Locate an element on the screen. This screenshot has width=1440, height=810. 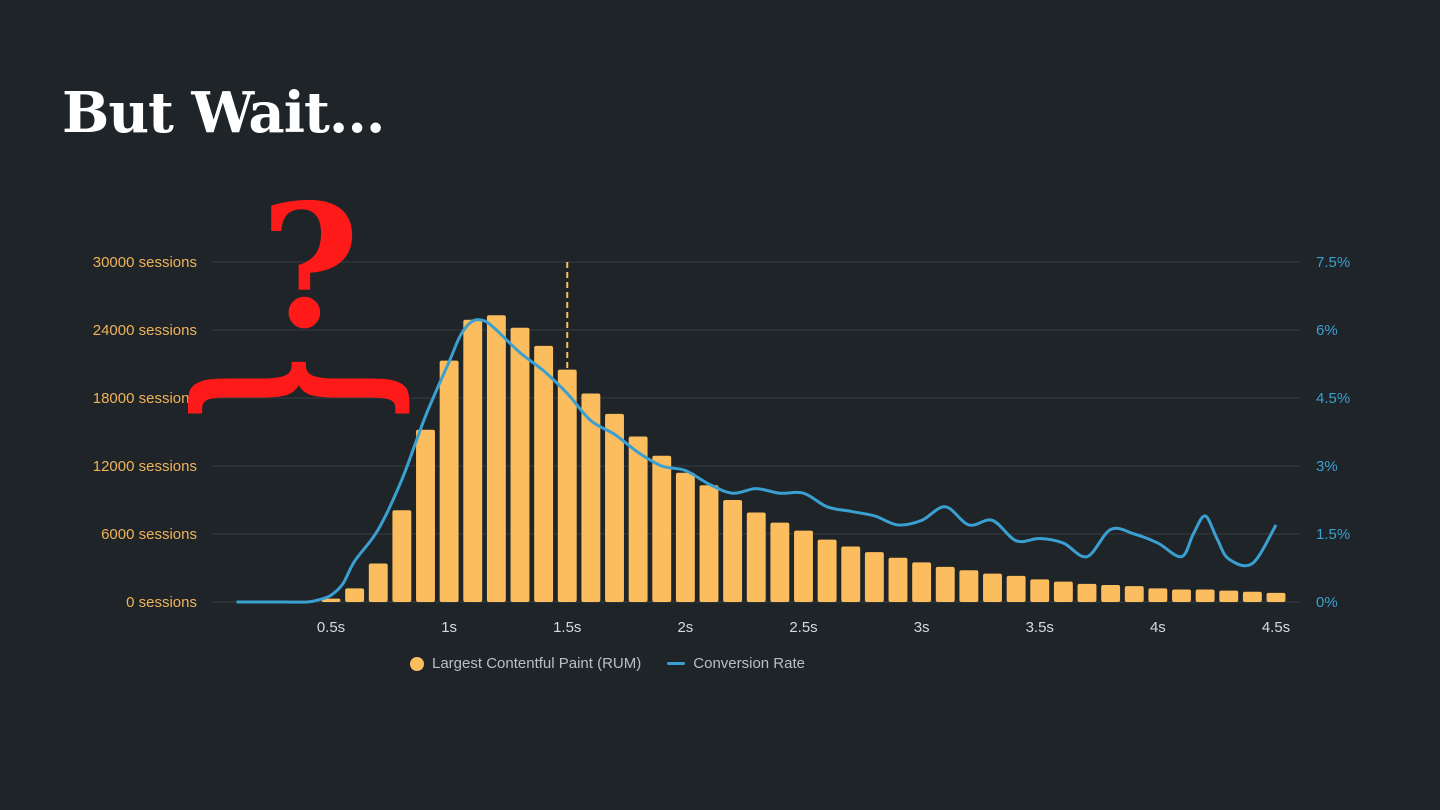
x-axis-tick-label: 3s is located at coordinates (922, 627).